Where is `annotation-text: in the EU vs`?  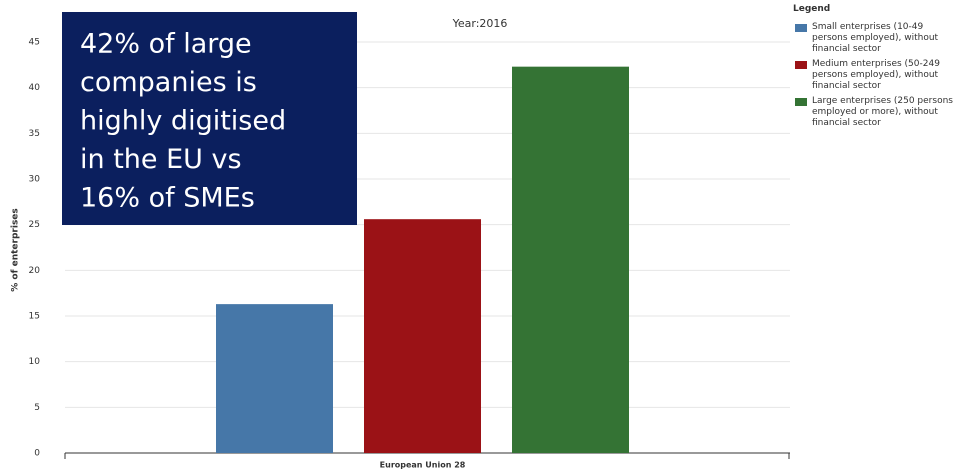 annotation-text: in the EU vs is located at coordinates (161, 159).